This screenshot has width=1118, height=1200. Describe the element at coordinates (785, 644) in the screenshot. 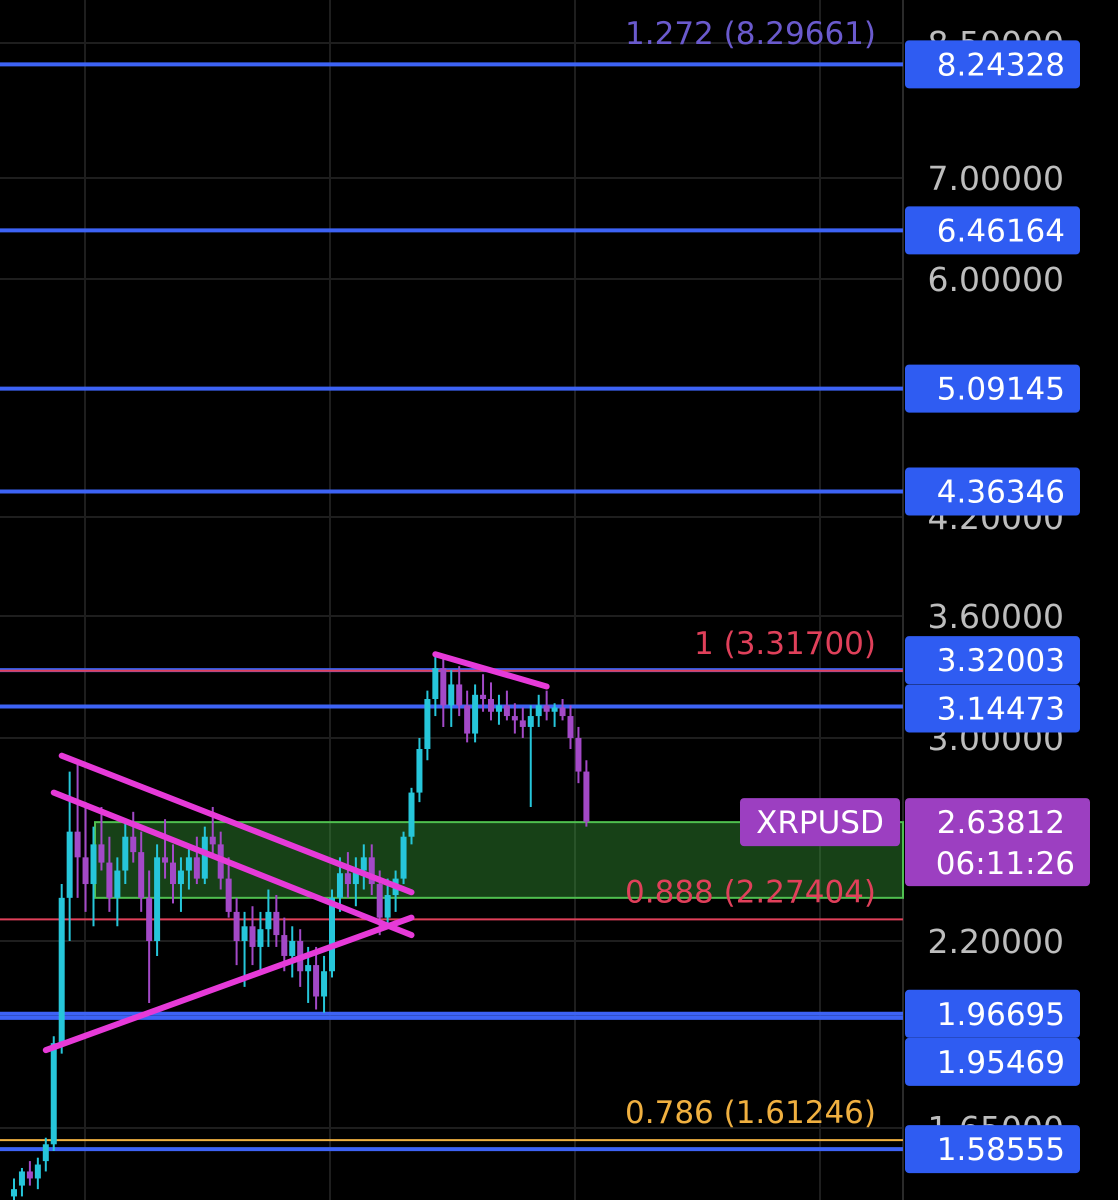

I see `fib-label: 1 (3.31700)` at that location.